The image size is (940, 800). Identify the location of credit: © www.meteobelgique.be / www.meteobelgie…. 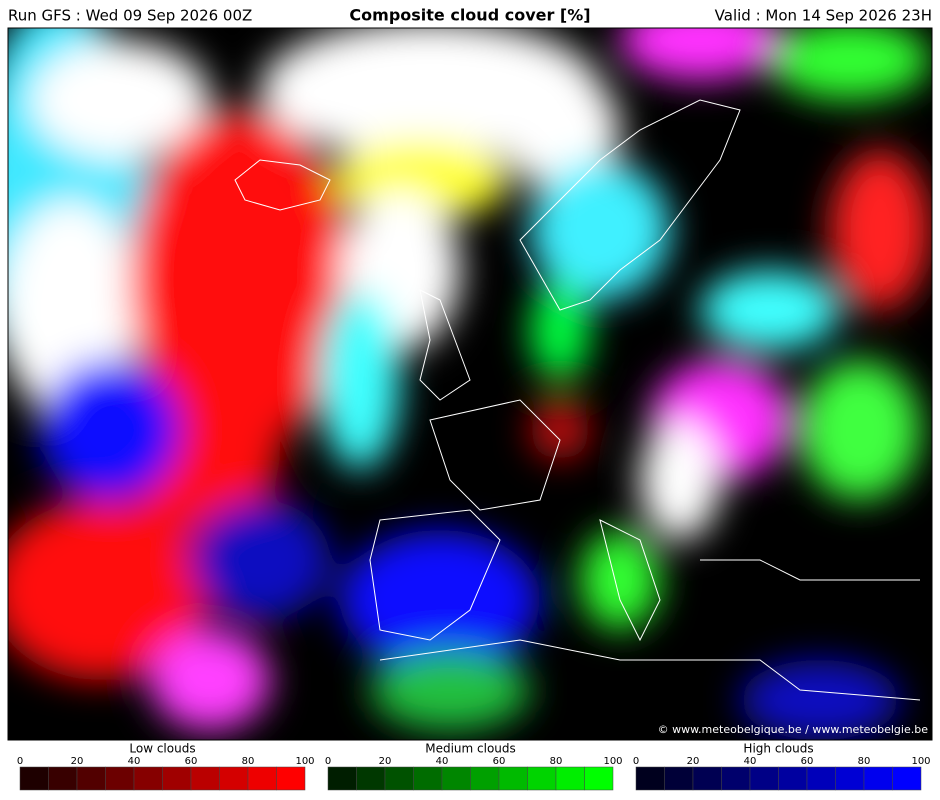
(793, 729).